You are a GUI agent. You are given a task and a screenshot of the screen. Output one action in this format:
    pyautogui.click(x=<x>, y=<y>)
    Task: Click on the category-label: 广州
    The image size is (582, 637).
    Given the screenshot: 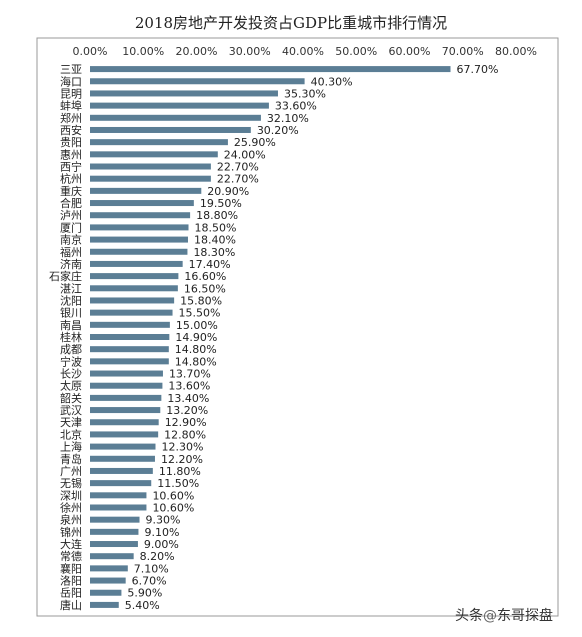 What is the action you would take?
    pyautogui.click(x=71, y=471)
    